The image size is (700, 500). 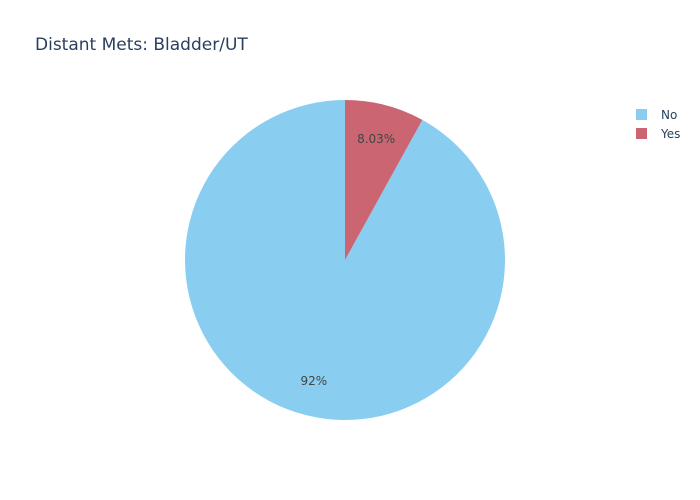 I want to click on legend-item-no: No, so click(x=656, y=115).